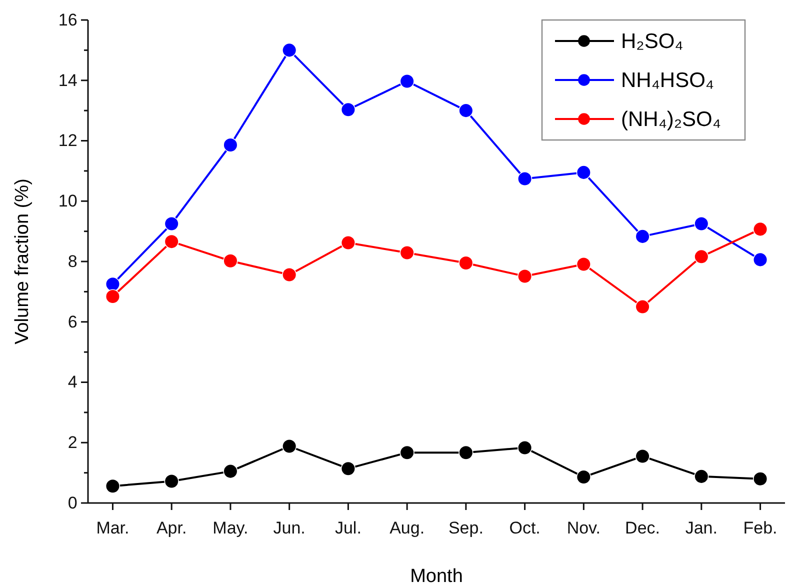  Describe the element at coordinates (642, 528) in the screenshot. I see `x-tick-label: Dec.` at that location.